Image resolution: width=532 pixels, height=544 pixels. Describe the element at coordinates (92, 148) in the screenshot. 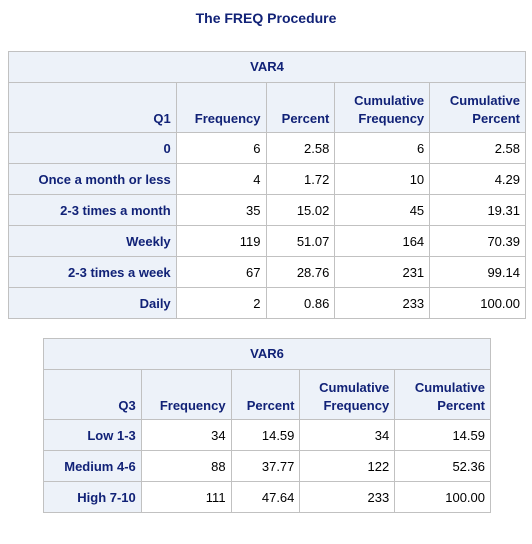

I see `row-label: 0` at that location.